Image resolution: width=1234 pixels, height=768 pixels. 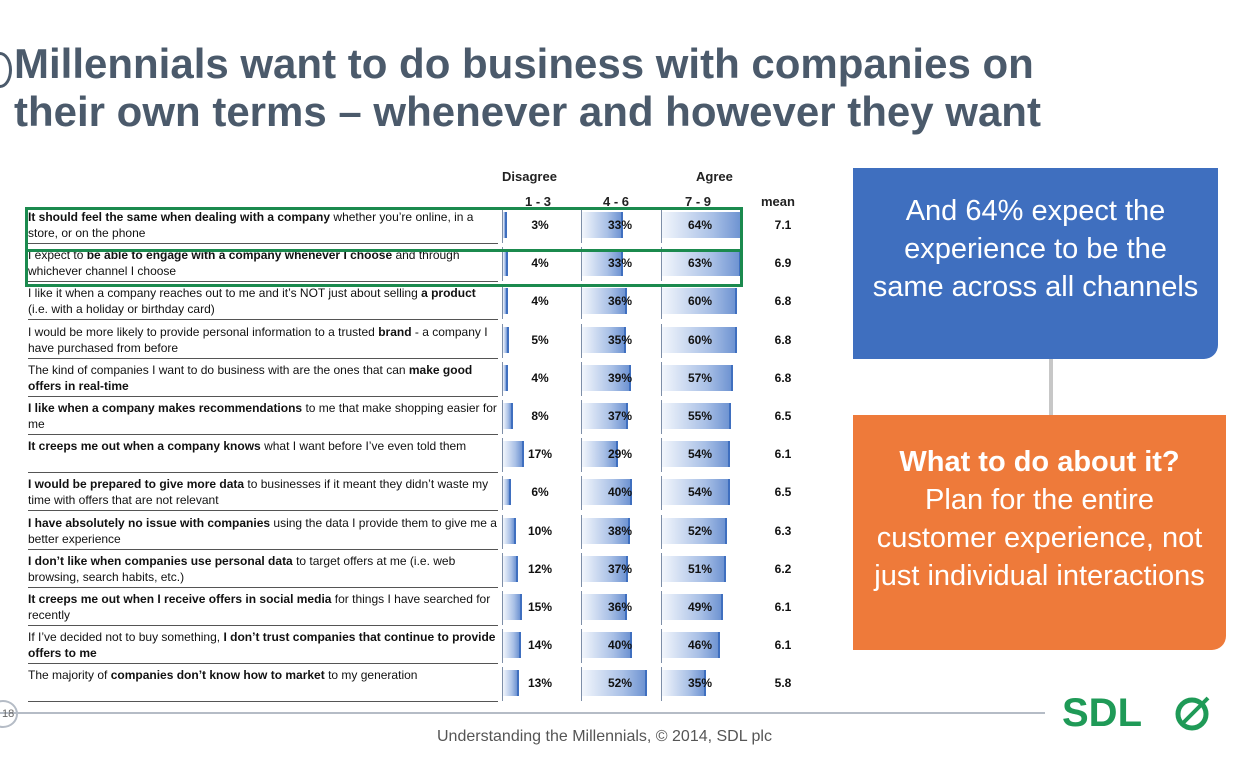 What do you see at coordinates (783, 263) in the screenshot?
I see `mean-value: 6.9` at bounding box center [783, 263].